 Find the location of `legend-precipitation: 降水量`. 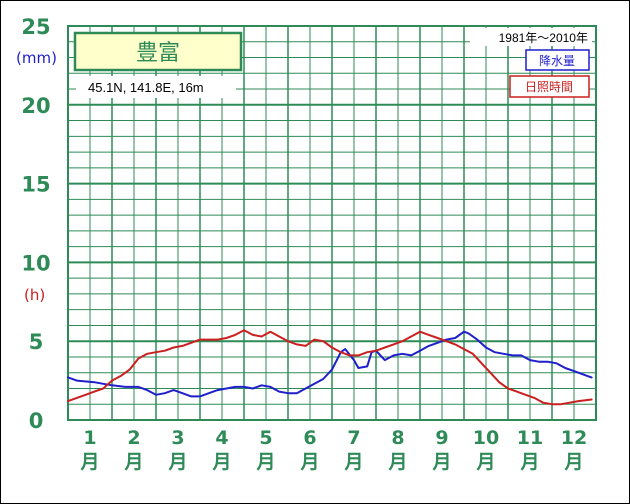

legend-precipitation: 降水量 is located at coordinates (557, 60).